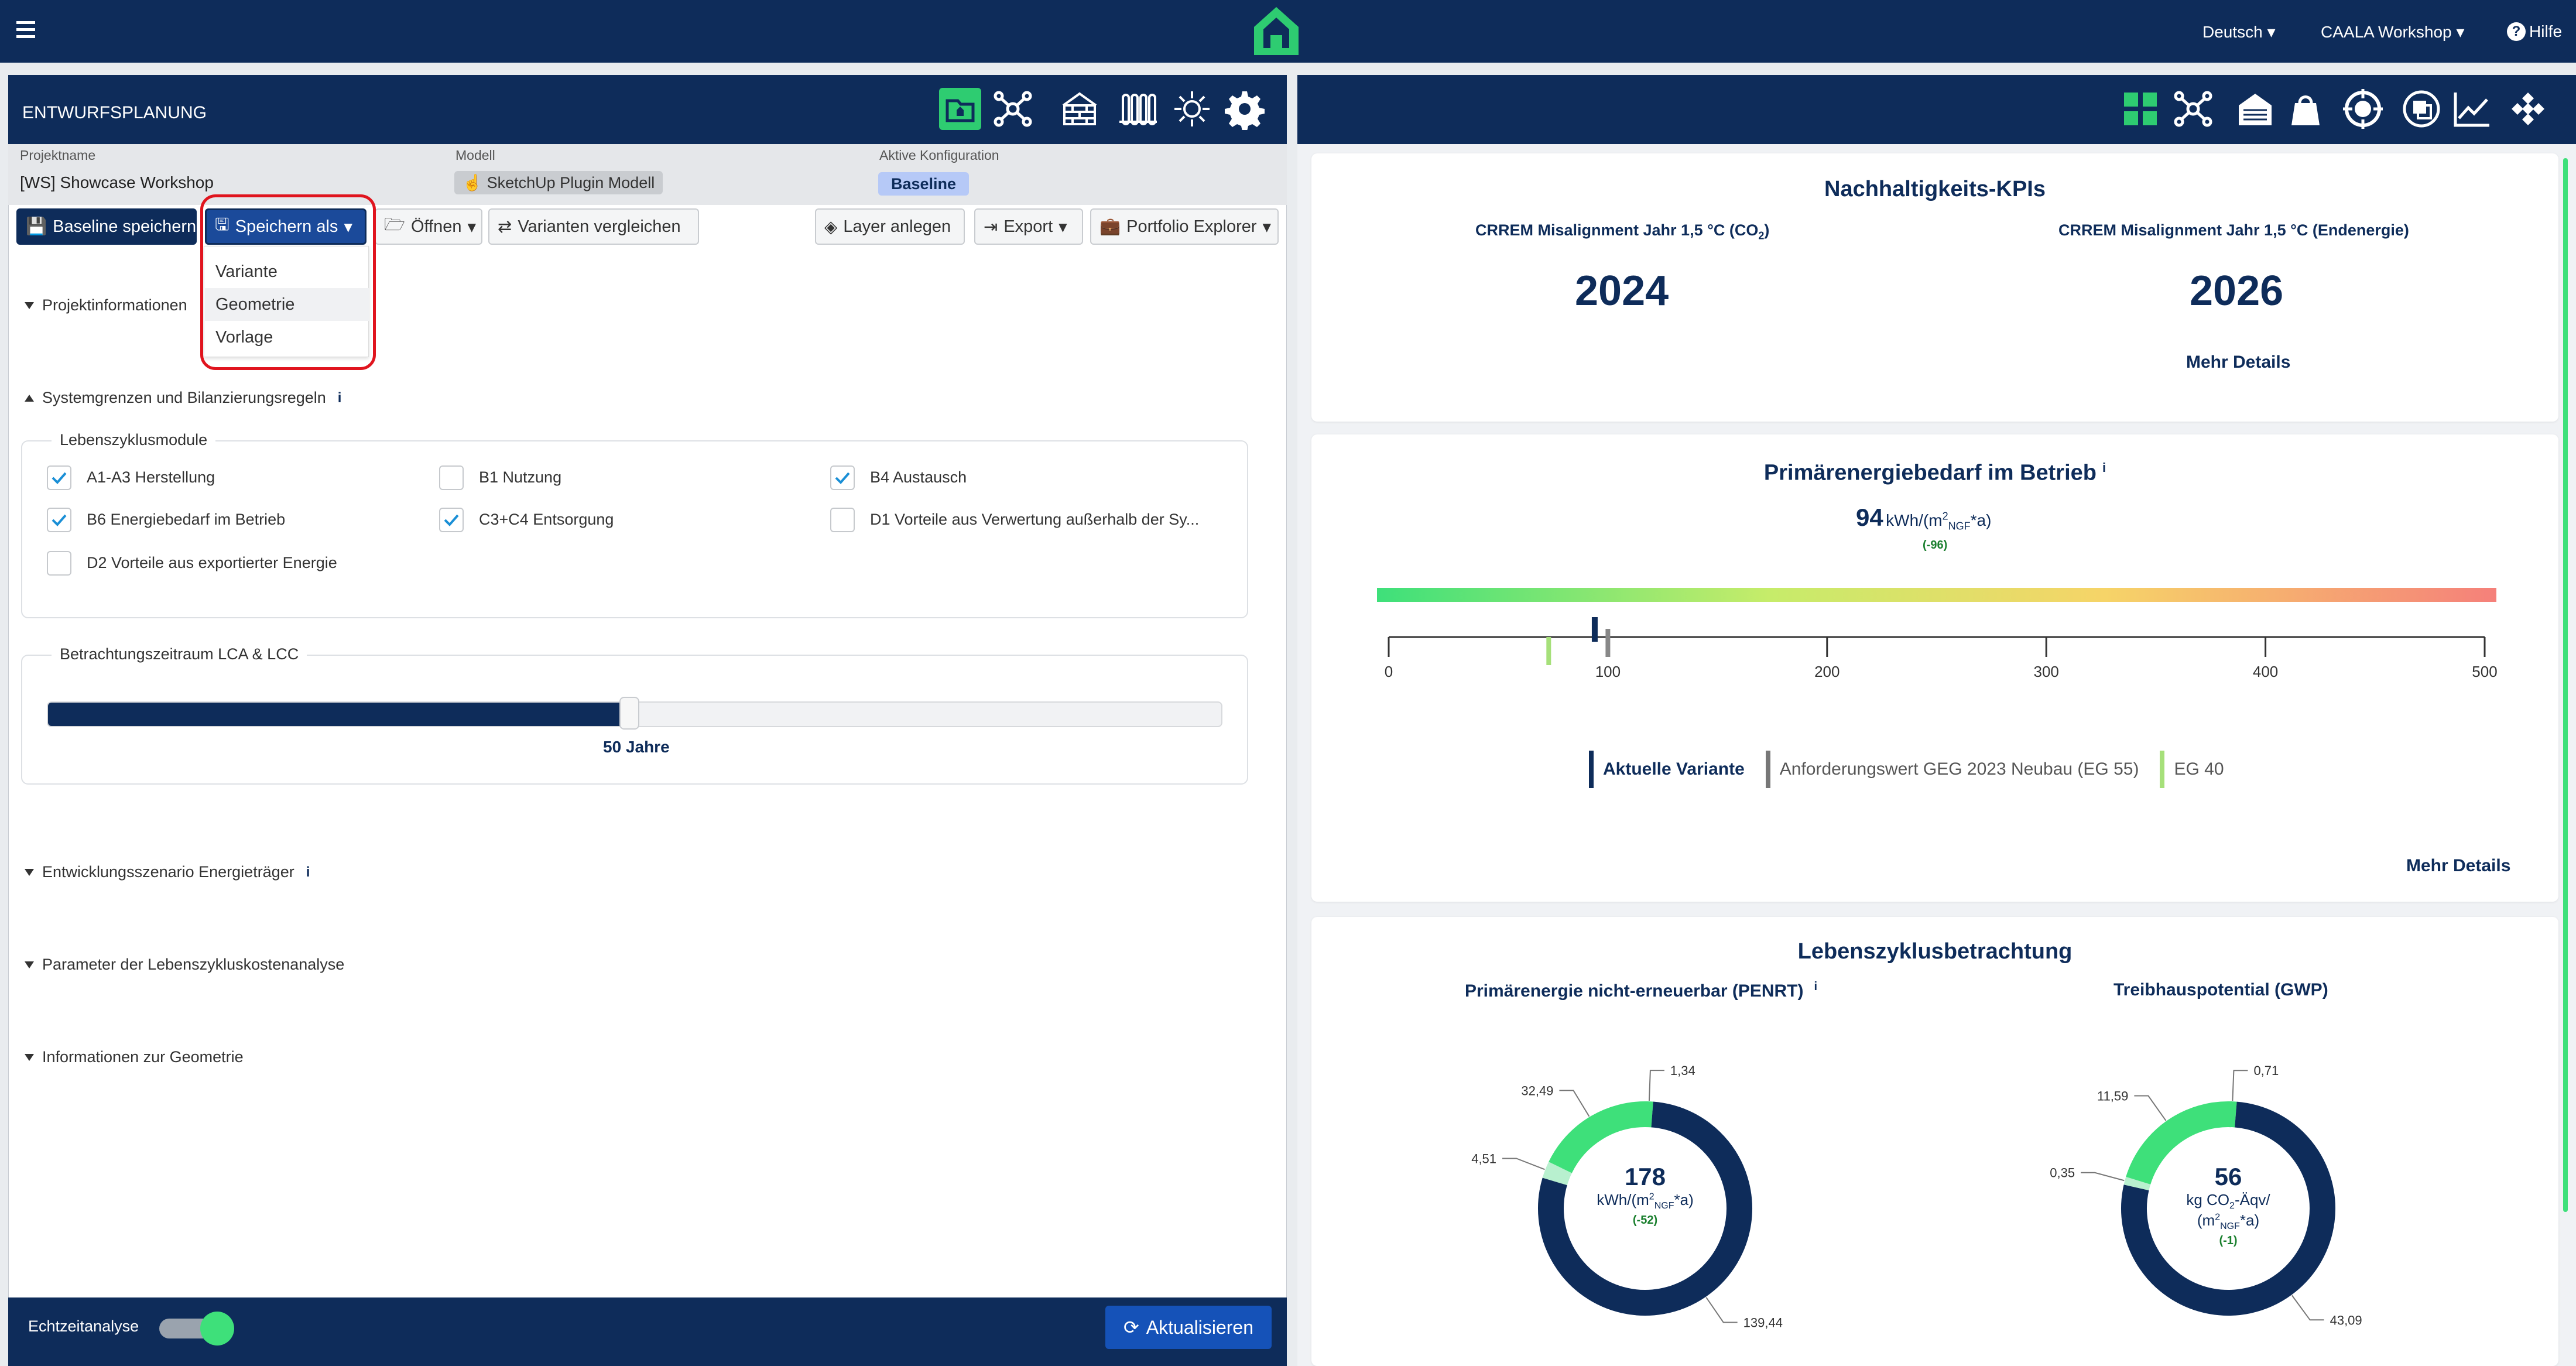 This screenshot has height=1366, width=2576. I want to click on export-button: ⇥ Export ▾, so click(1028, 226).